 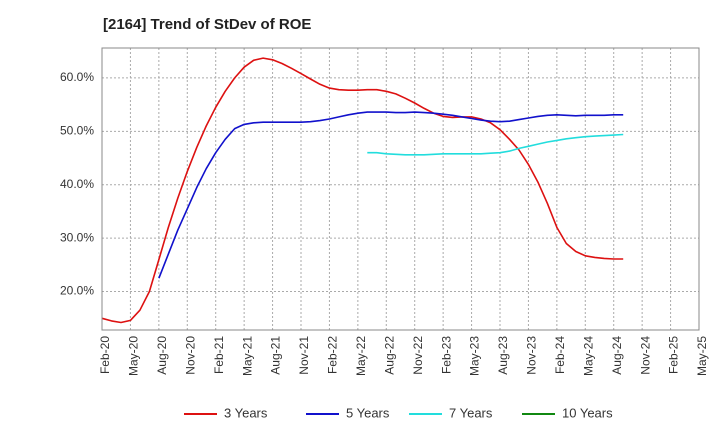 What do you see at coordinates (276, 355) in the screenshot?
I see `x-tick-label: Aug-21` at bounding box center [276, 355].